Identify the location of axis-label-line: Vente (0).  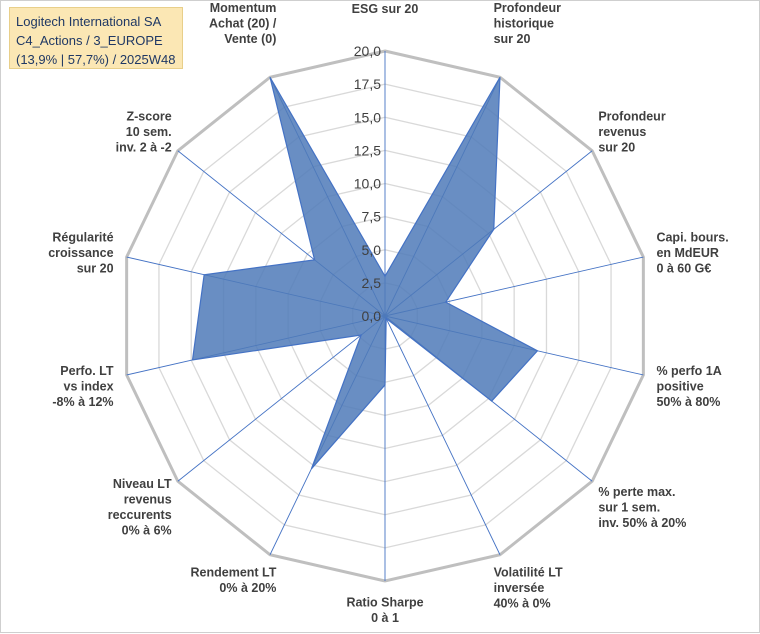
(250, 39).